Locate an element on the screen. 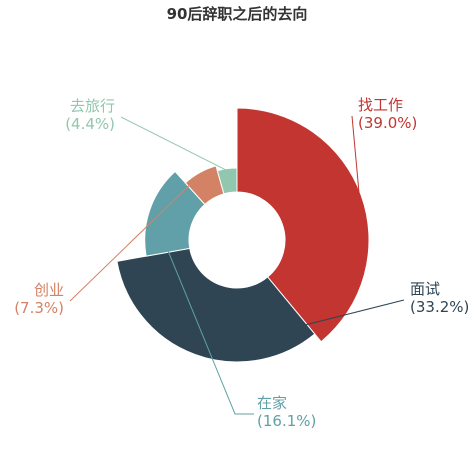 The image size is (473, 465). slice-label-name-0: 找工作 is located at coordinates (380, 105).